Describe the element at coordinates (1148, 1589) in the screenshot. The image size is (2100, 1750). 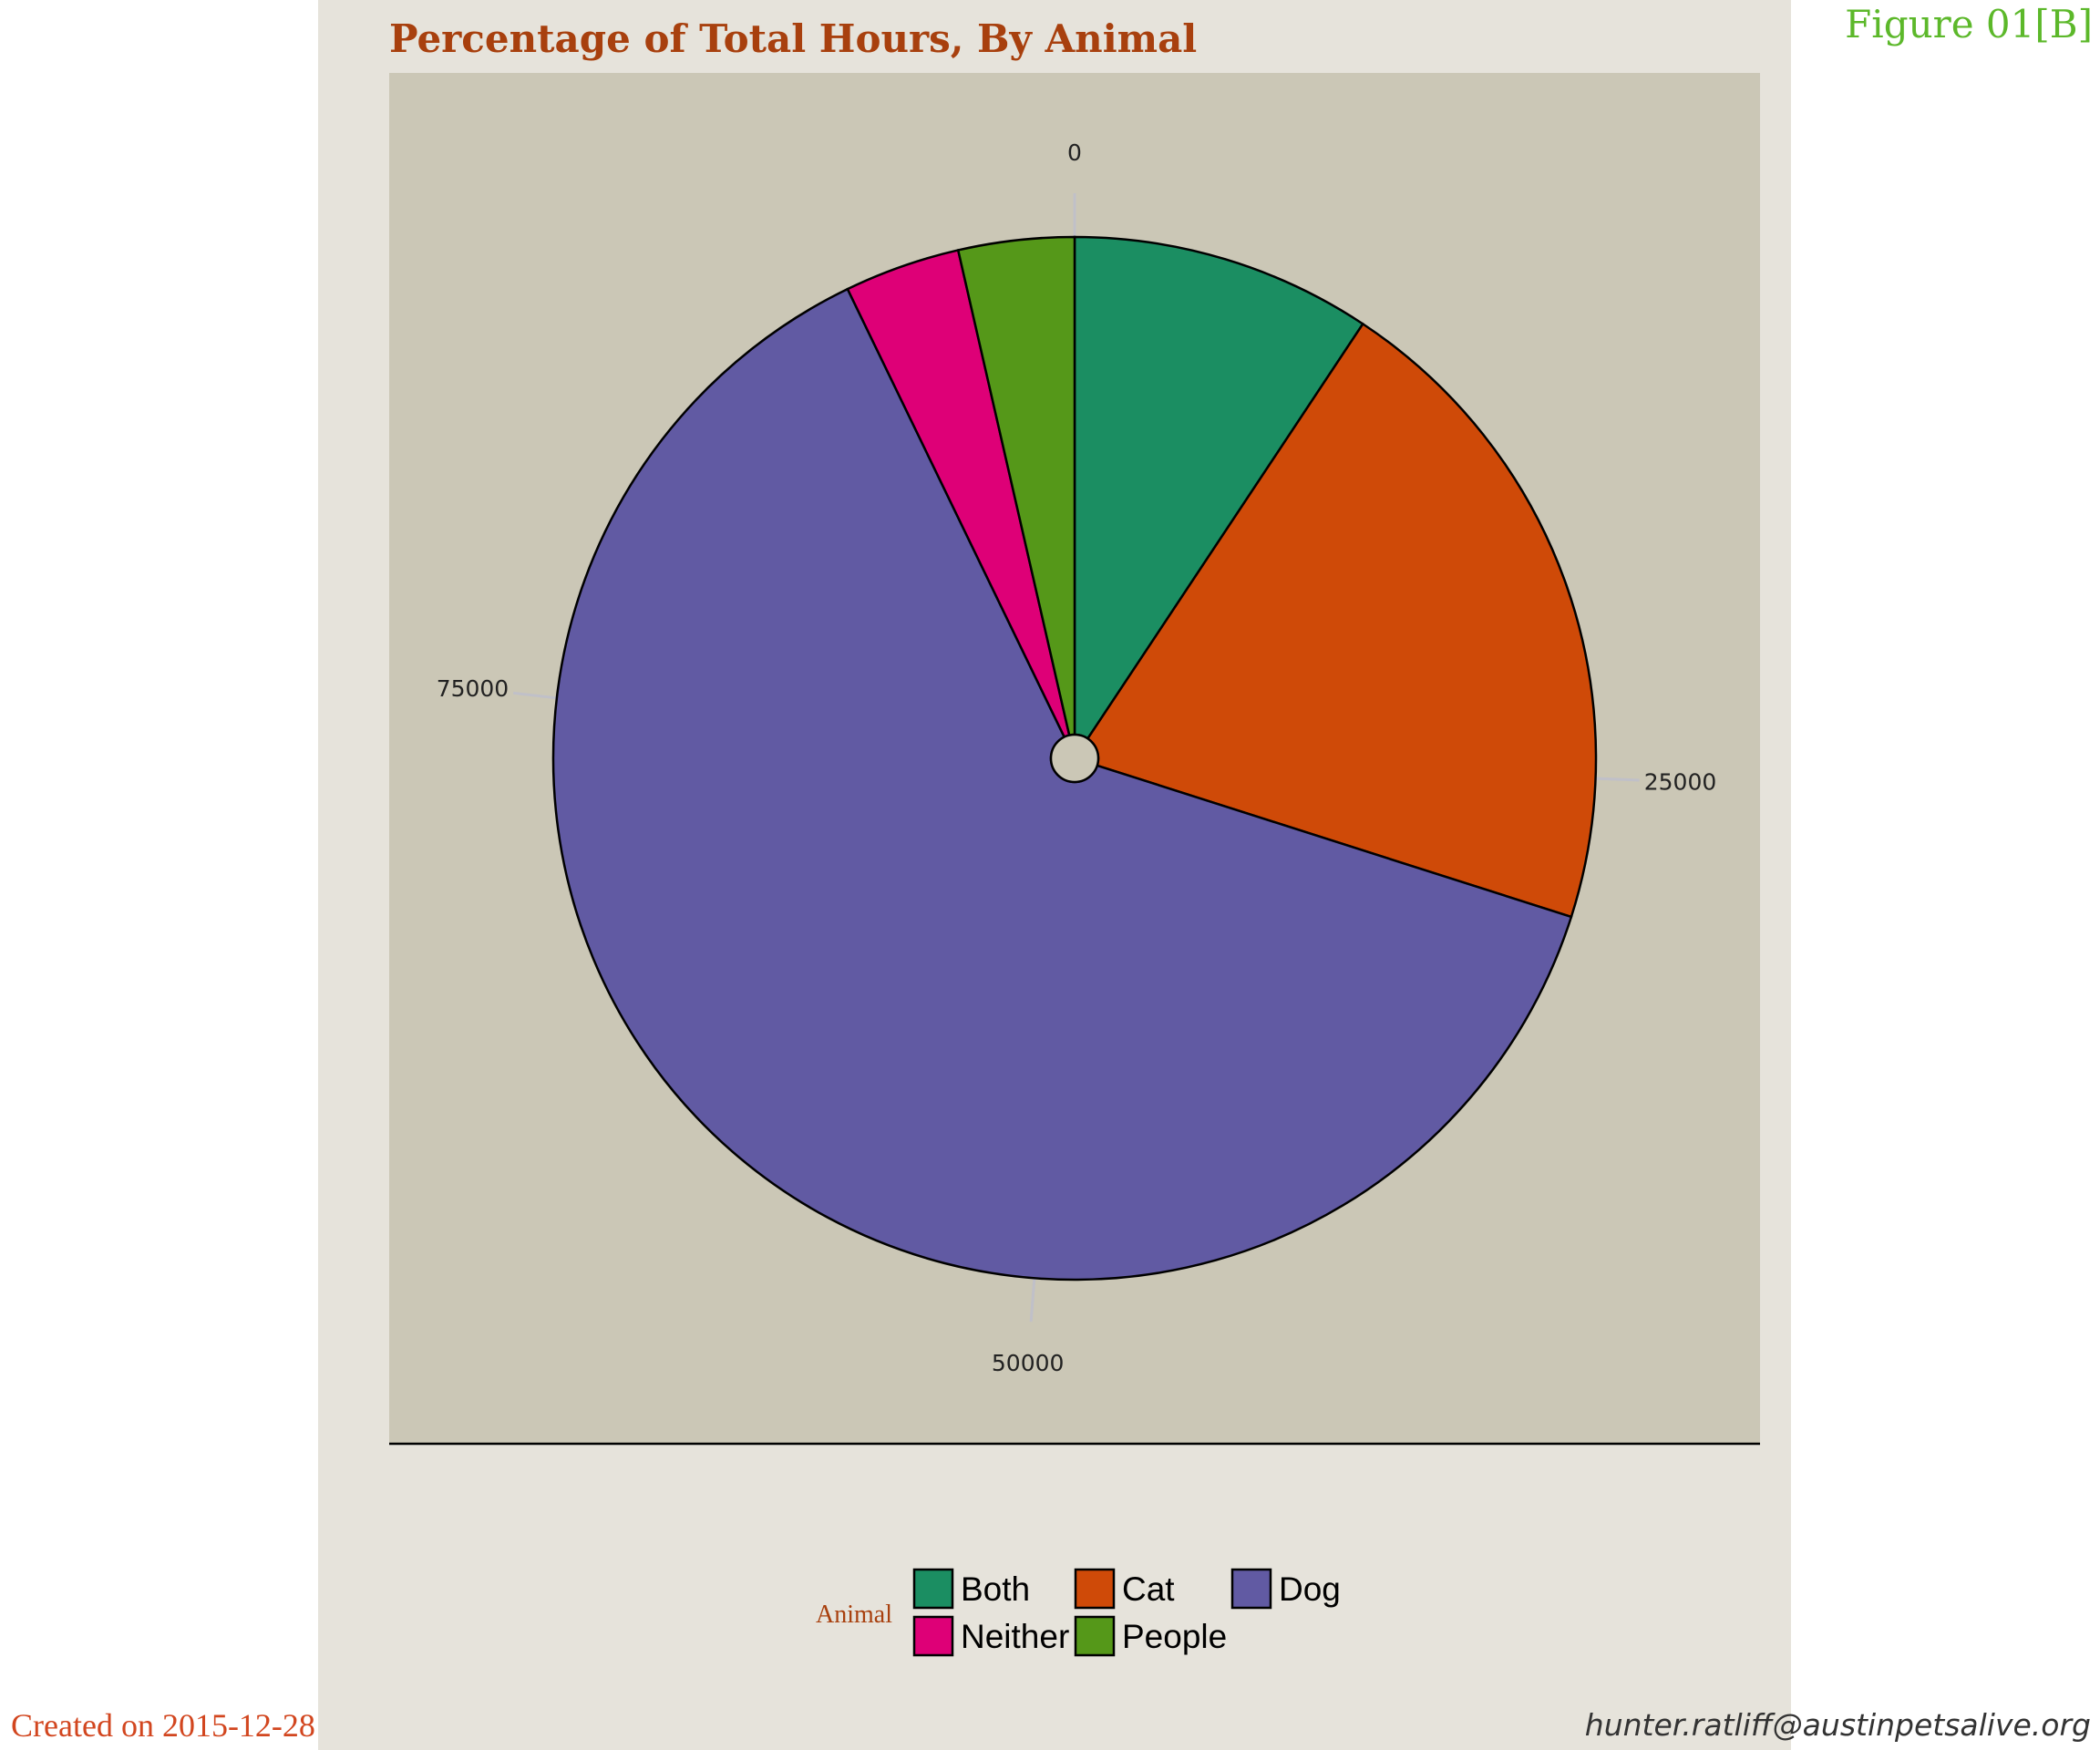
I see `legend-label-cat: Cat` at that location.